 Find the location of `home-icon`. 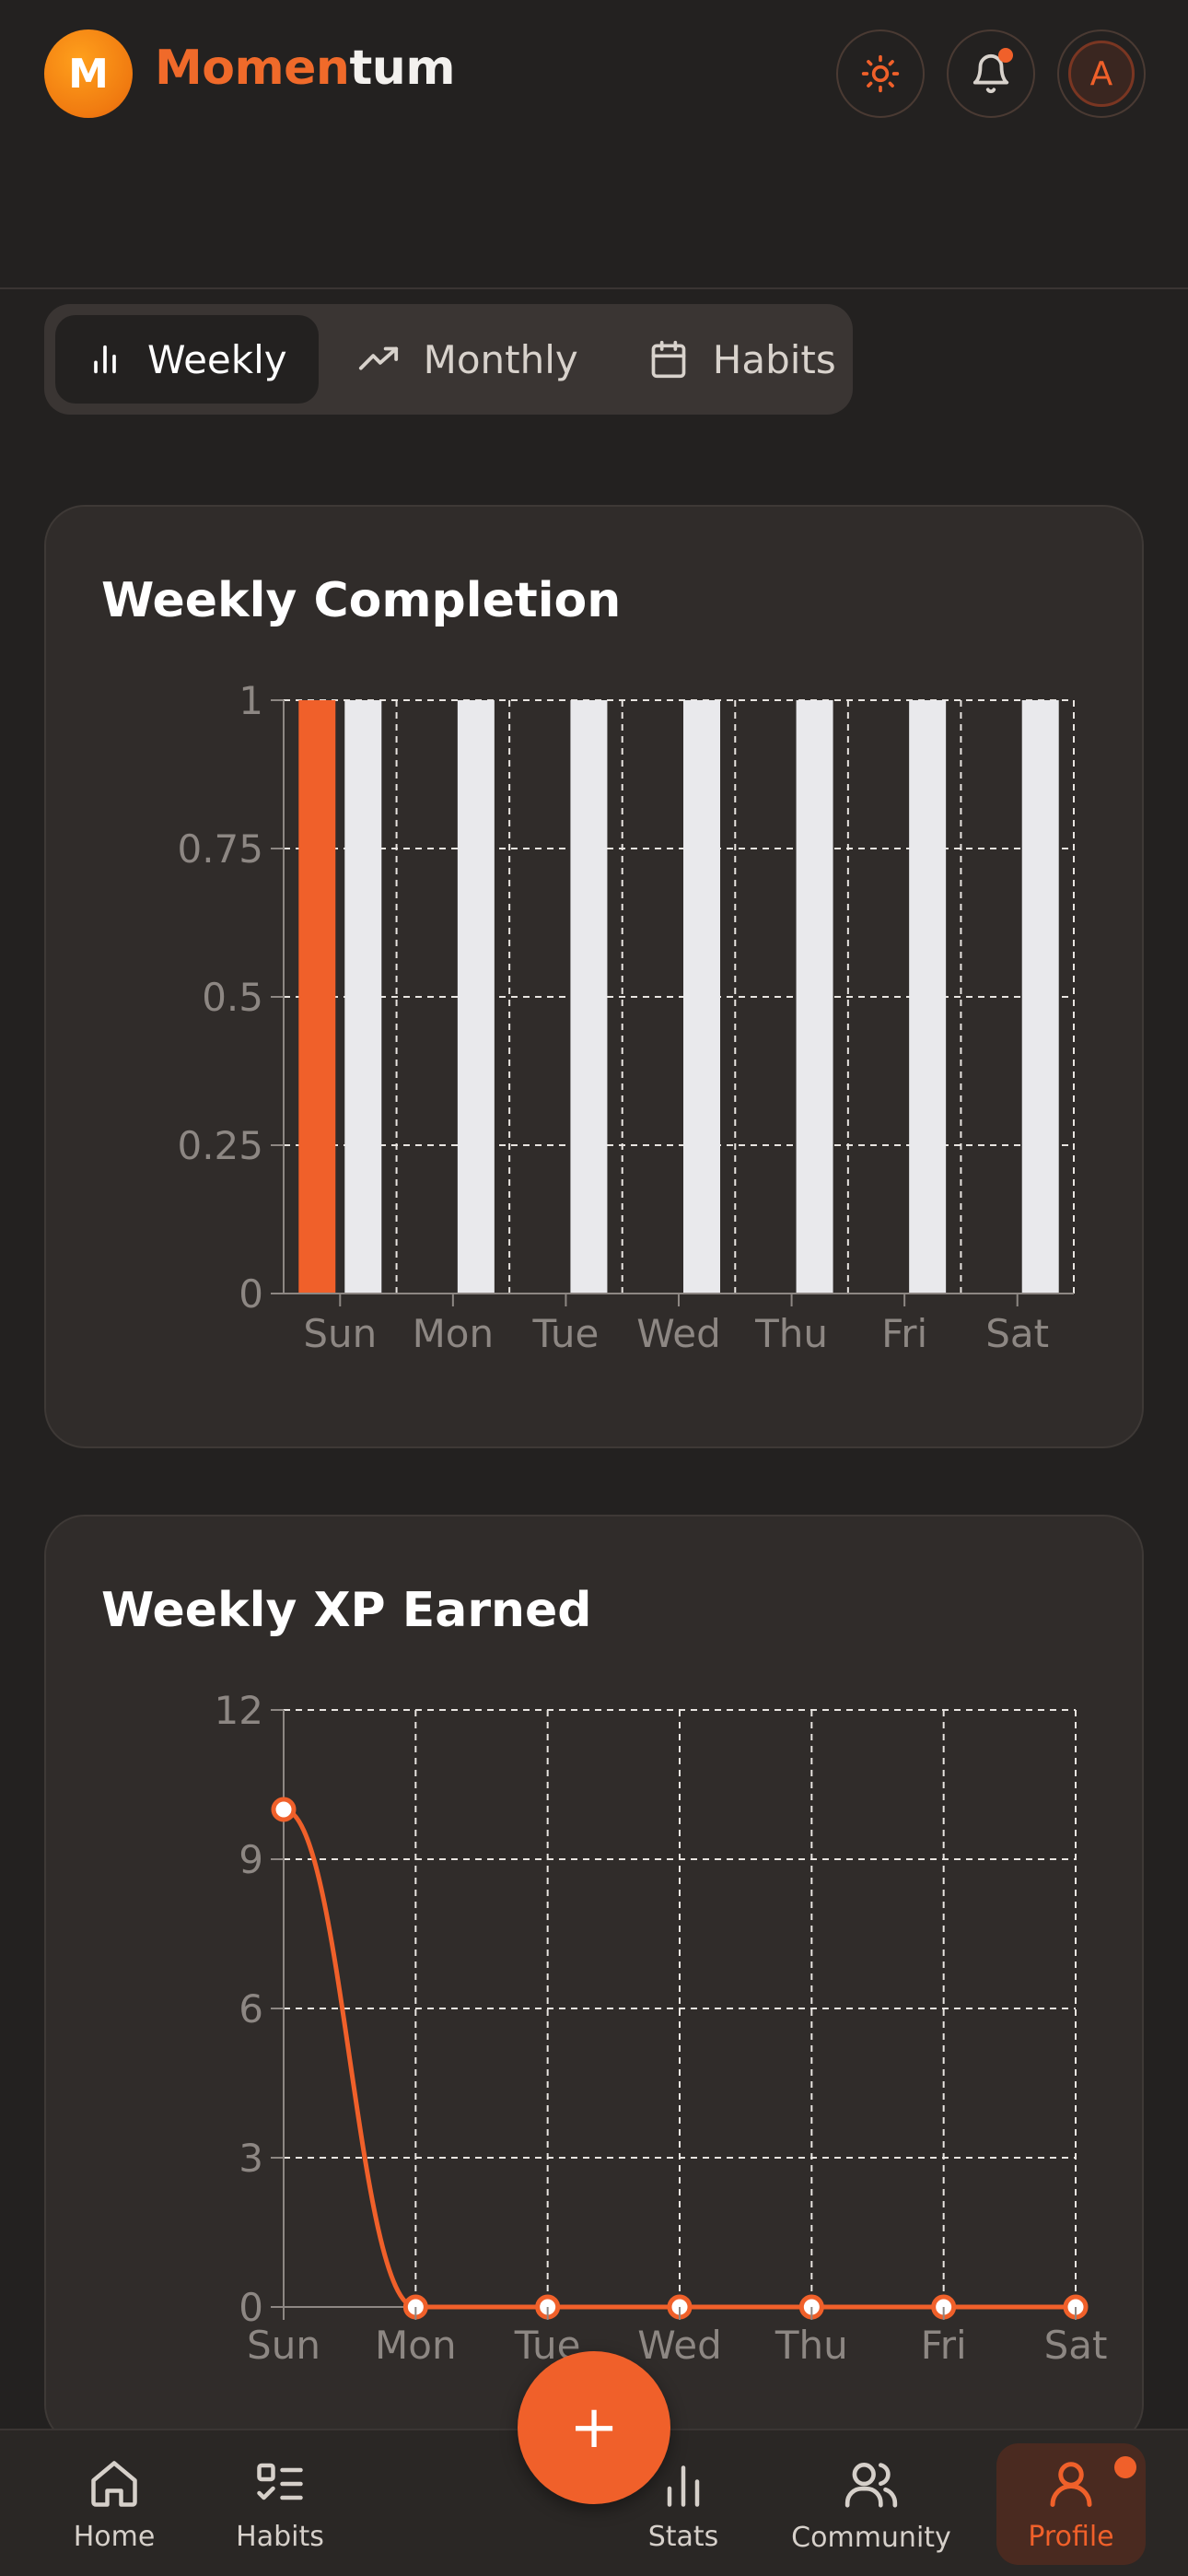

home-icon is located at coordinates (114, 2483).